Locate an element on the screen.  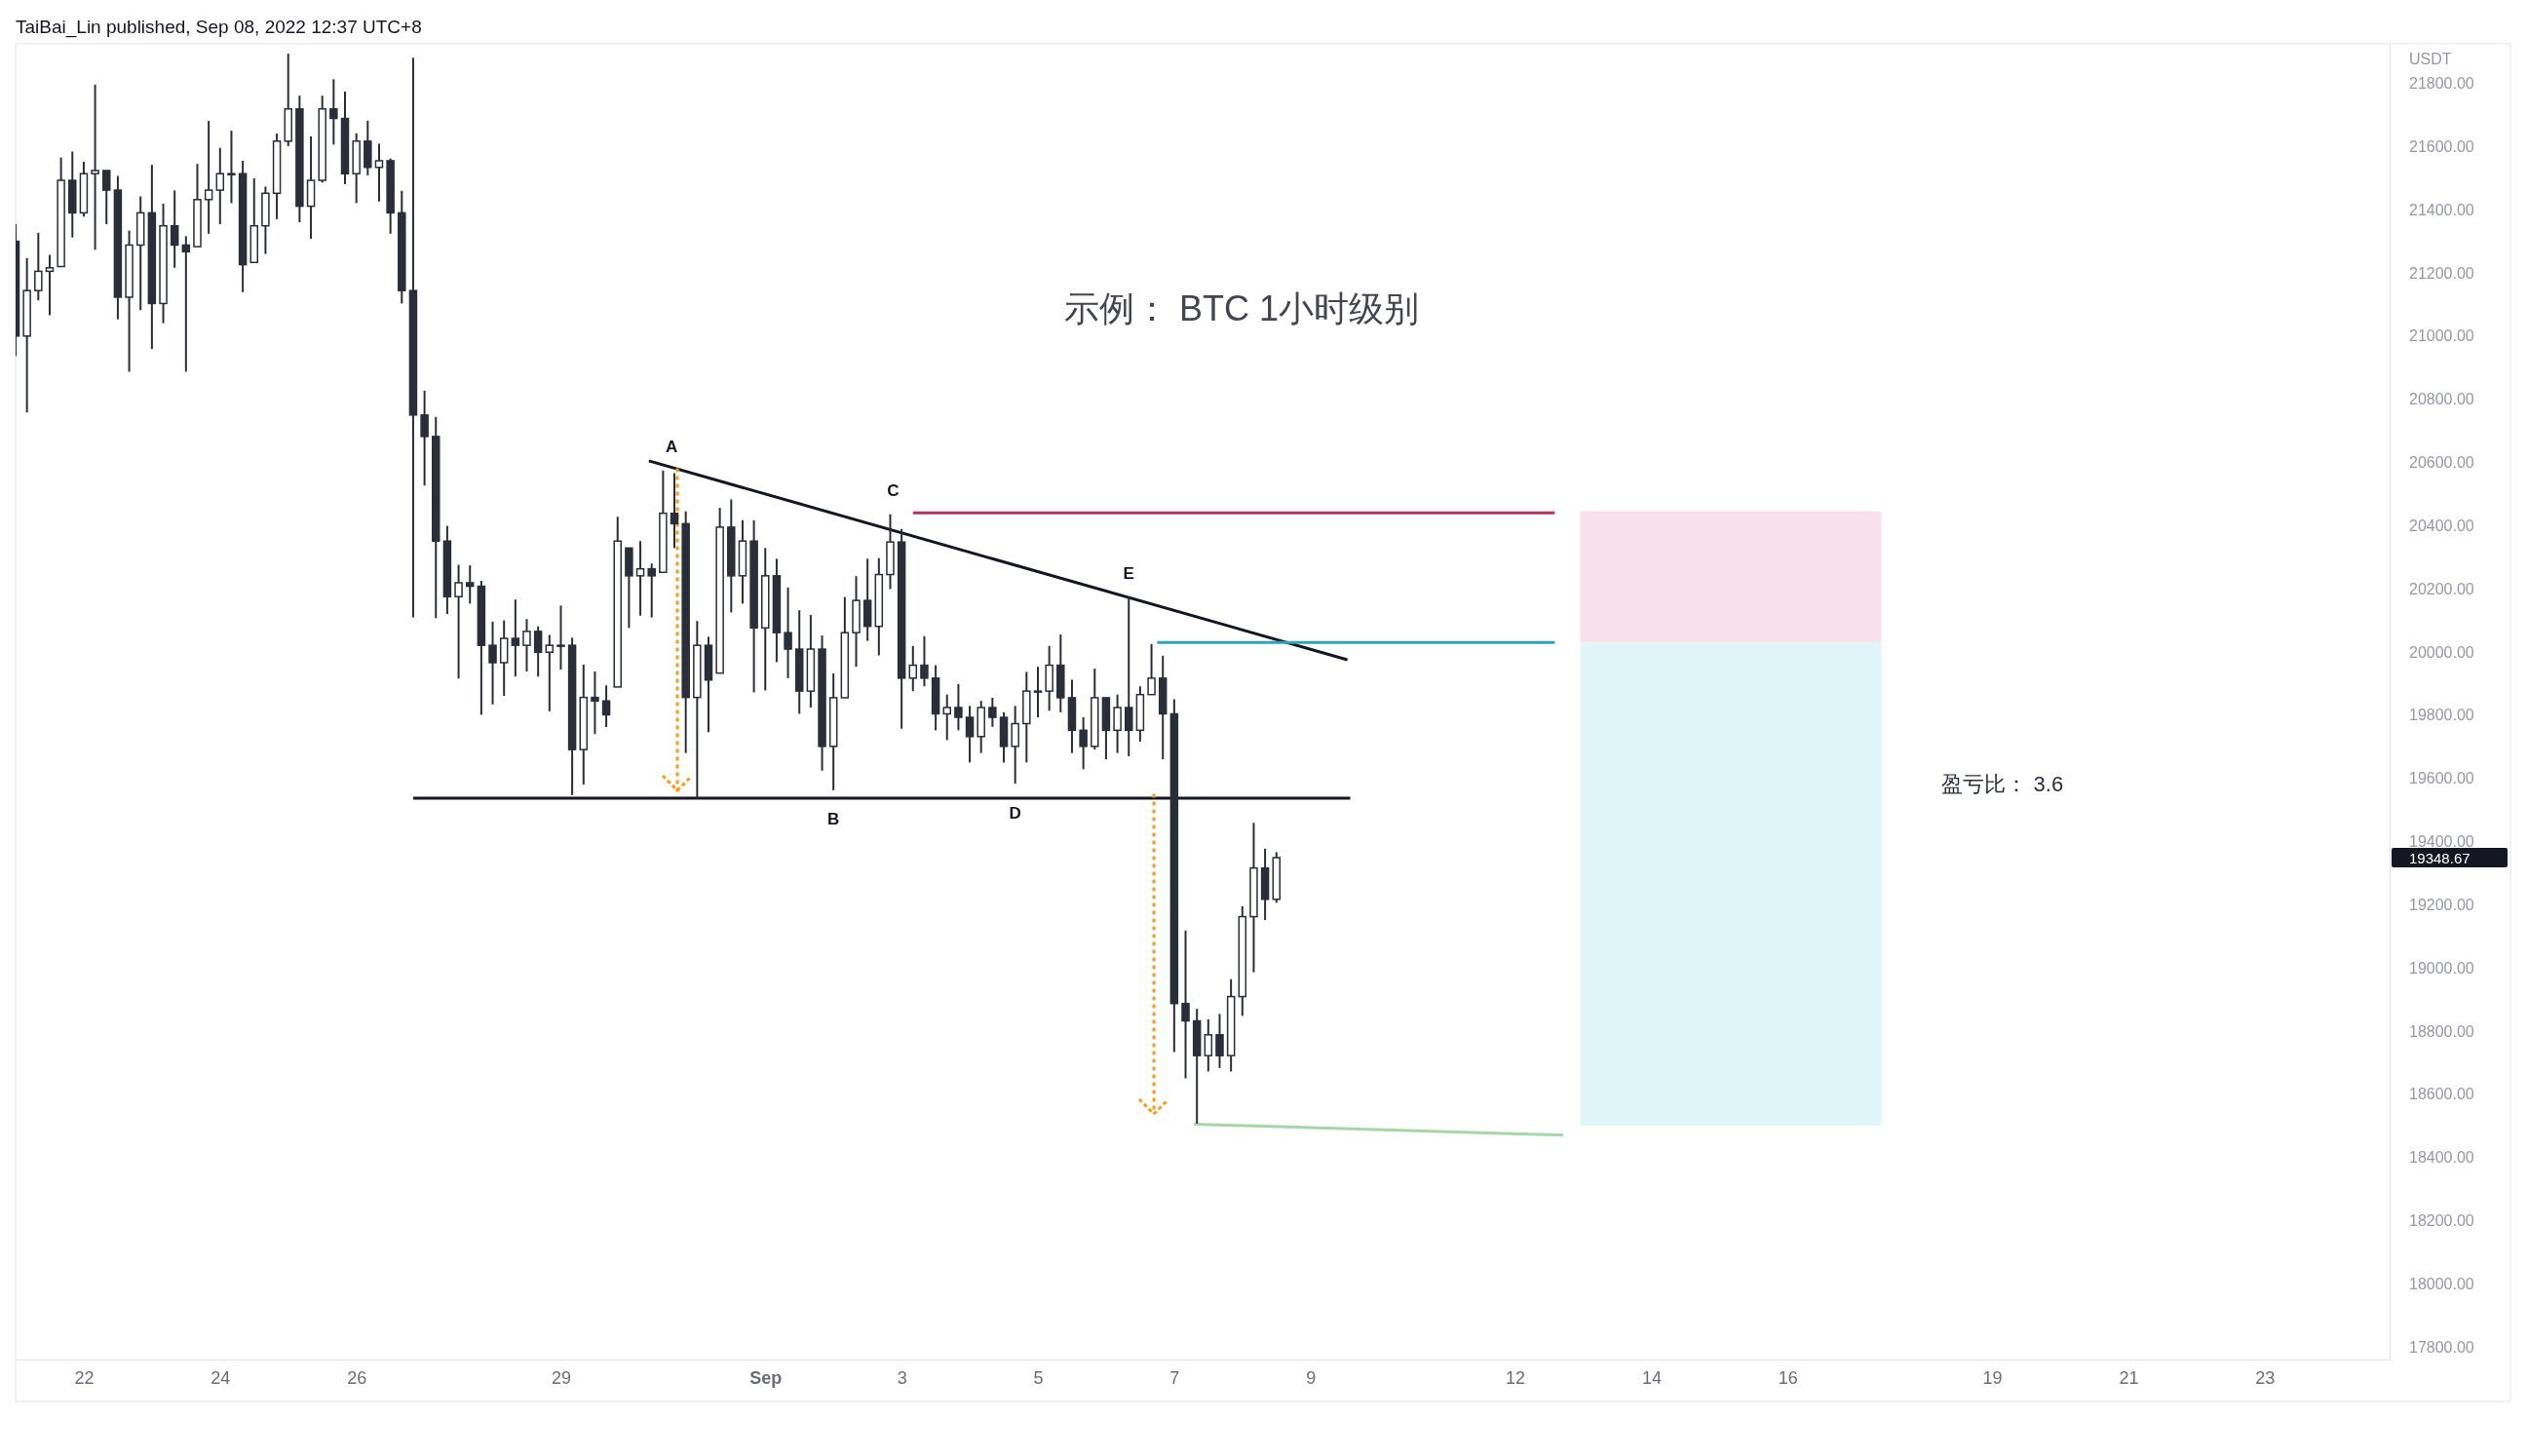
y-tick-label: 19400.00 is located at coordinates (2441, 842).